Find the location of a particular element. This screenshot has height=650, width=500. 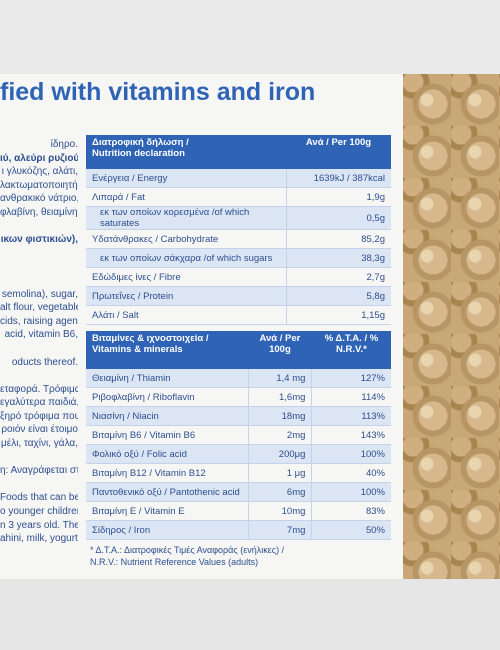

vitamin-label: Θειαμίνη / Thiamin is located at coordinates (167, 378).